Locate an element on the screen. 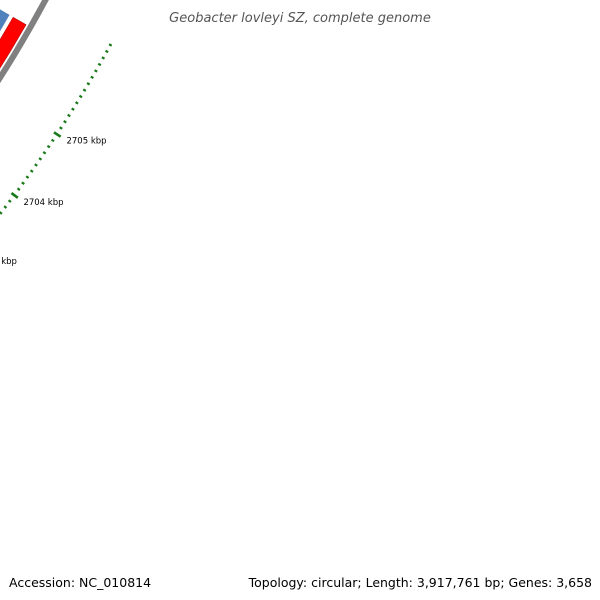 This screenshot has height=600, width=600. map-title: Geobacter lovleyi SZ, complete genome is located at coordinates (300, 18).